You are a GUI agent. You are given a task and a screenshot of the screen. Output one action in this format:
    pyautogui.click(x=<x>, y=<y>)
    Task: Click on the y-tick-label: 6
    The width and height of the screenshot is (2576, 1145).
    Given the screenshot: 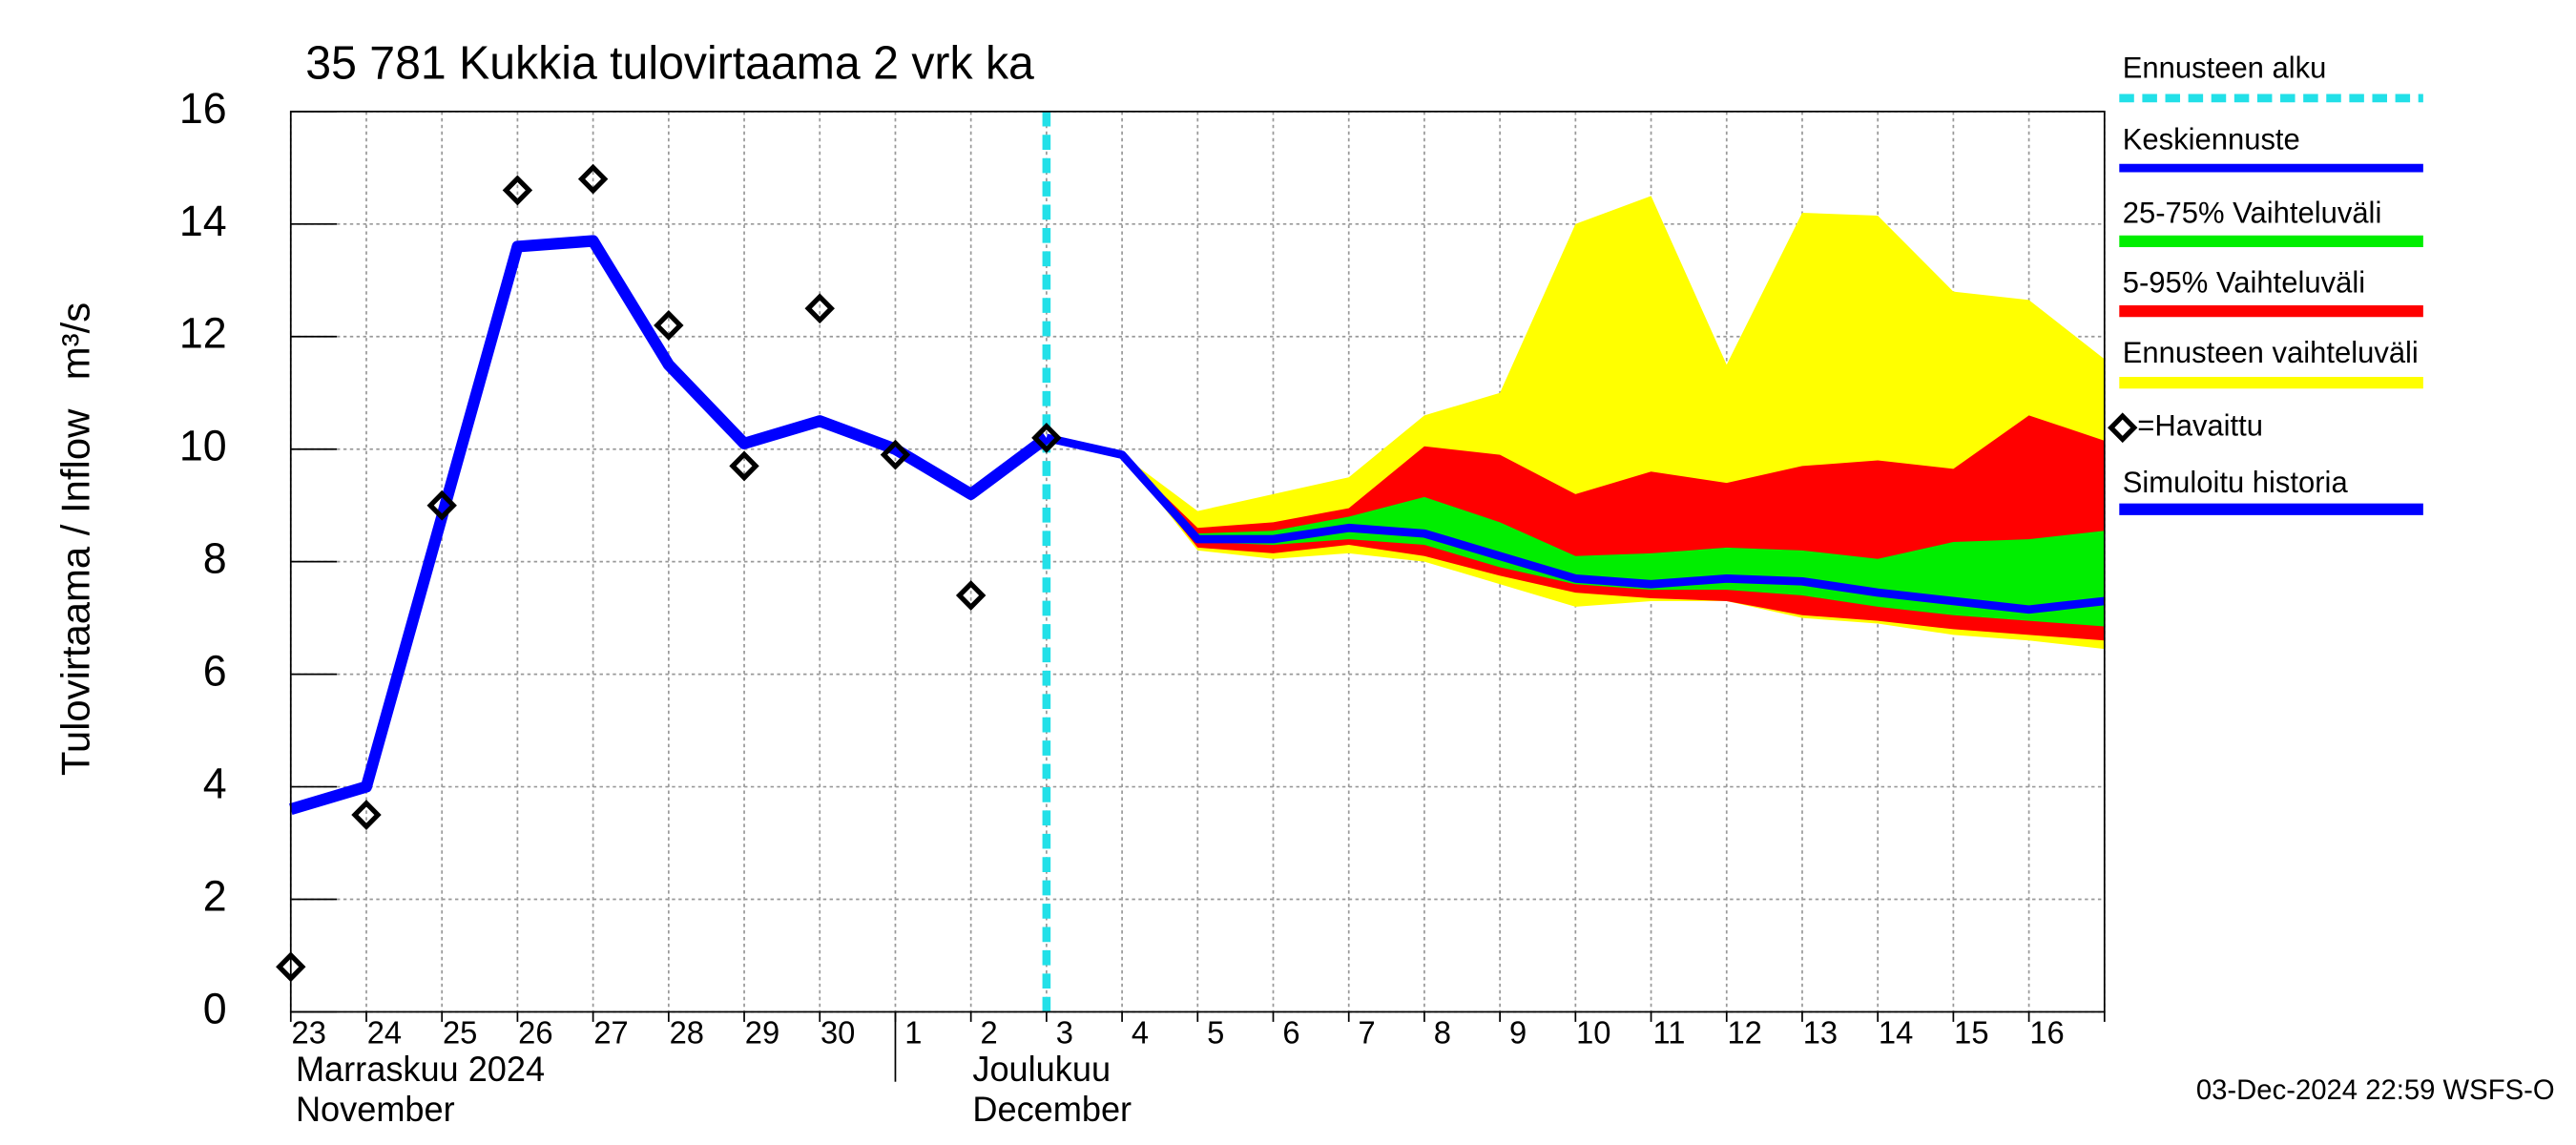 What is the action you would take?
    pyautogui.click(x=215, y=670)
    